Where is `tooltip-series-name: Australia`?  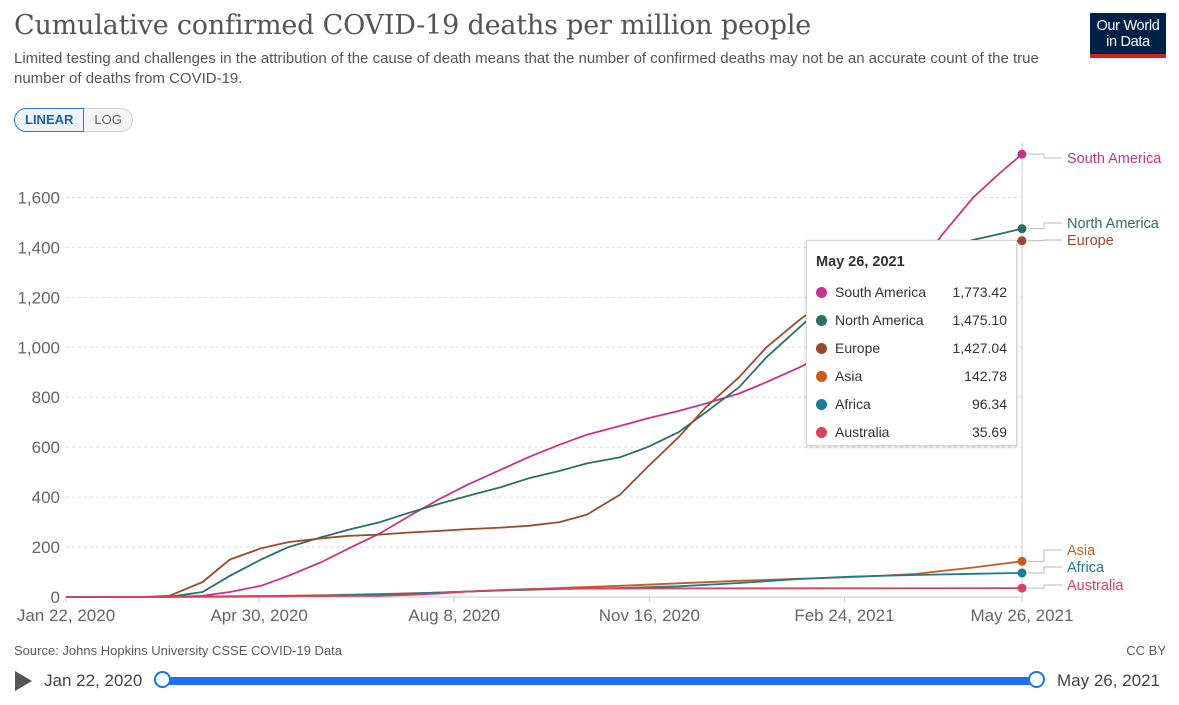 tooltip-series-name: Australia is located at coordinates (862, 432).